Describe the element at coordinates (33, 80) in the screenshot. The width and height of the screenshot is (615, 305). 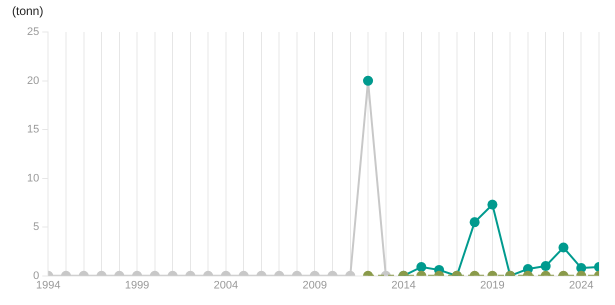
I see `y-tick-label: 20` at that location.